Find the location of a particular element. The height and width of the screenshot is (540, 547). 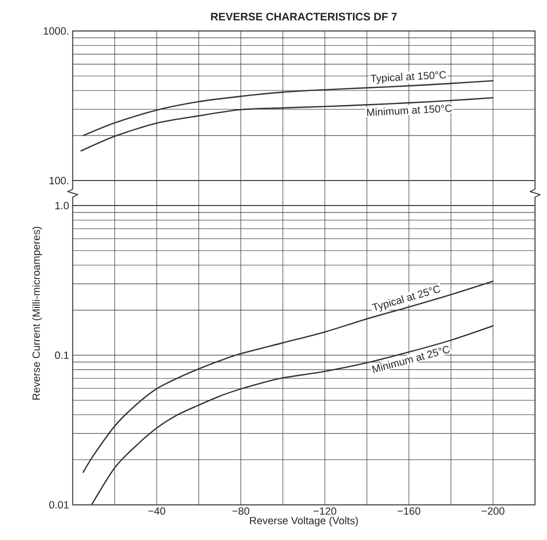

text: Minimum at 25°C is located at coordinates (411, 359).